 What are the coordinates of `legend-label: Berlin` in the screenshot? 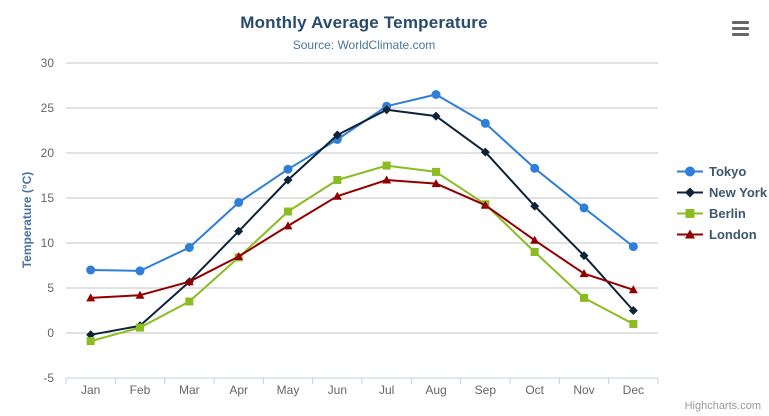 It's located at (727, 213).